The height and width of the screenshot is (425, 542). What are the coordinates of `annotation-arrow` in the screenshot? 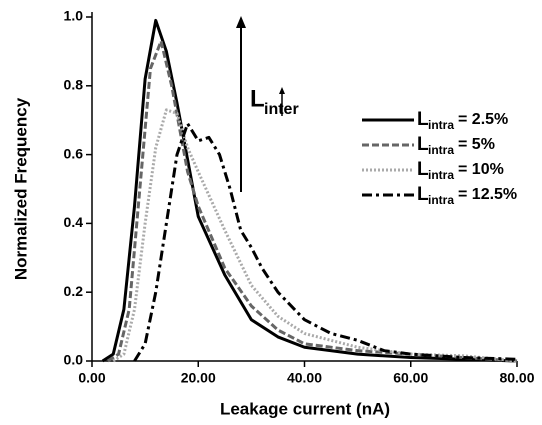 It's located at (260, 104).